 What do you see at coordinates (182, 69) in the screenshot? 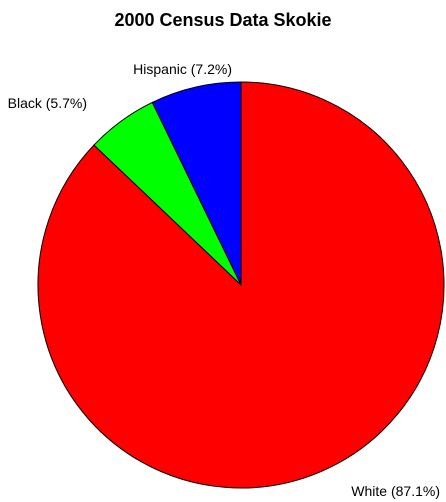
I see `slice-label-hispanic: Hispanic (7.2%)` at bounding box center [182, 69].